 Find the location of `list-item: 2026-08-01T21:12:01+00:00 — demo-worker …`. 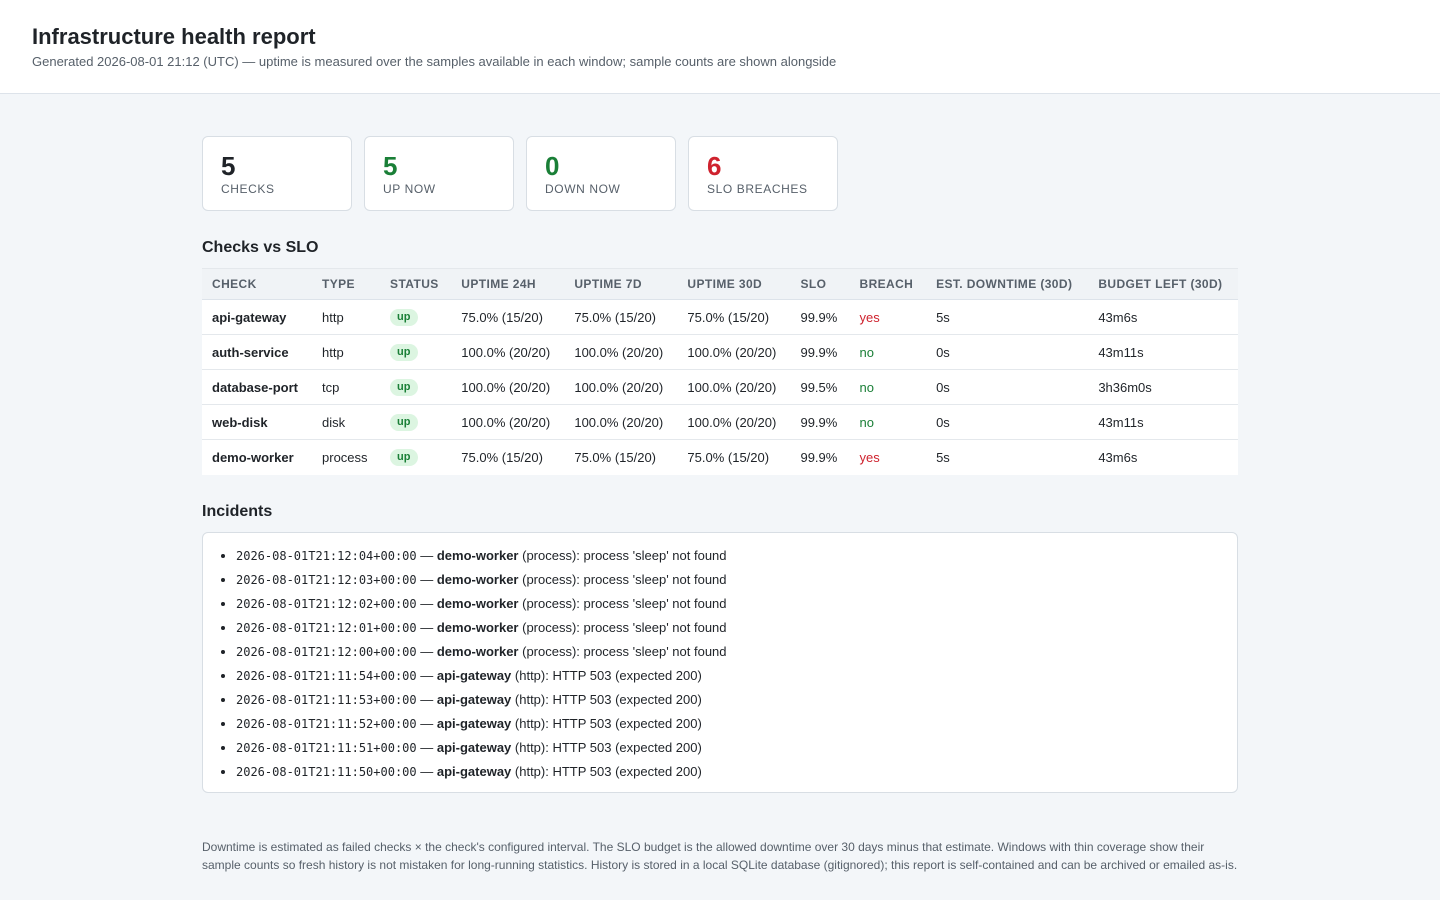

list-item: 2026-08-01T21:12:01+00:00 — demo-worker … is located at coordinates (730, 628).